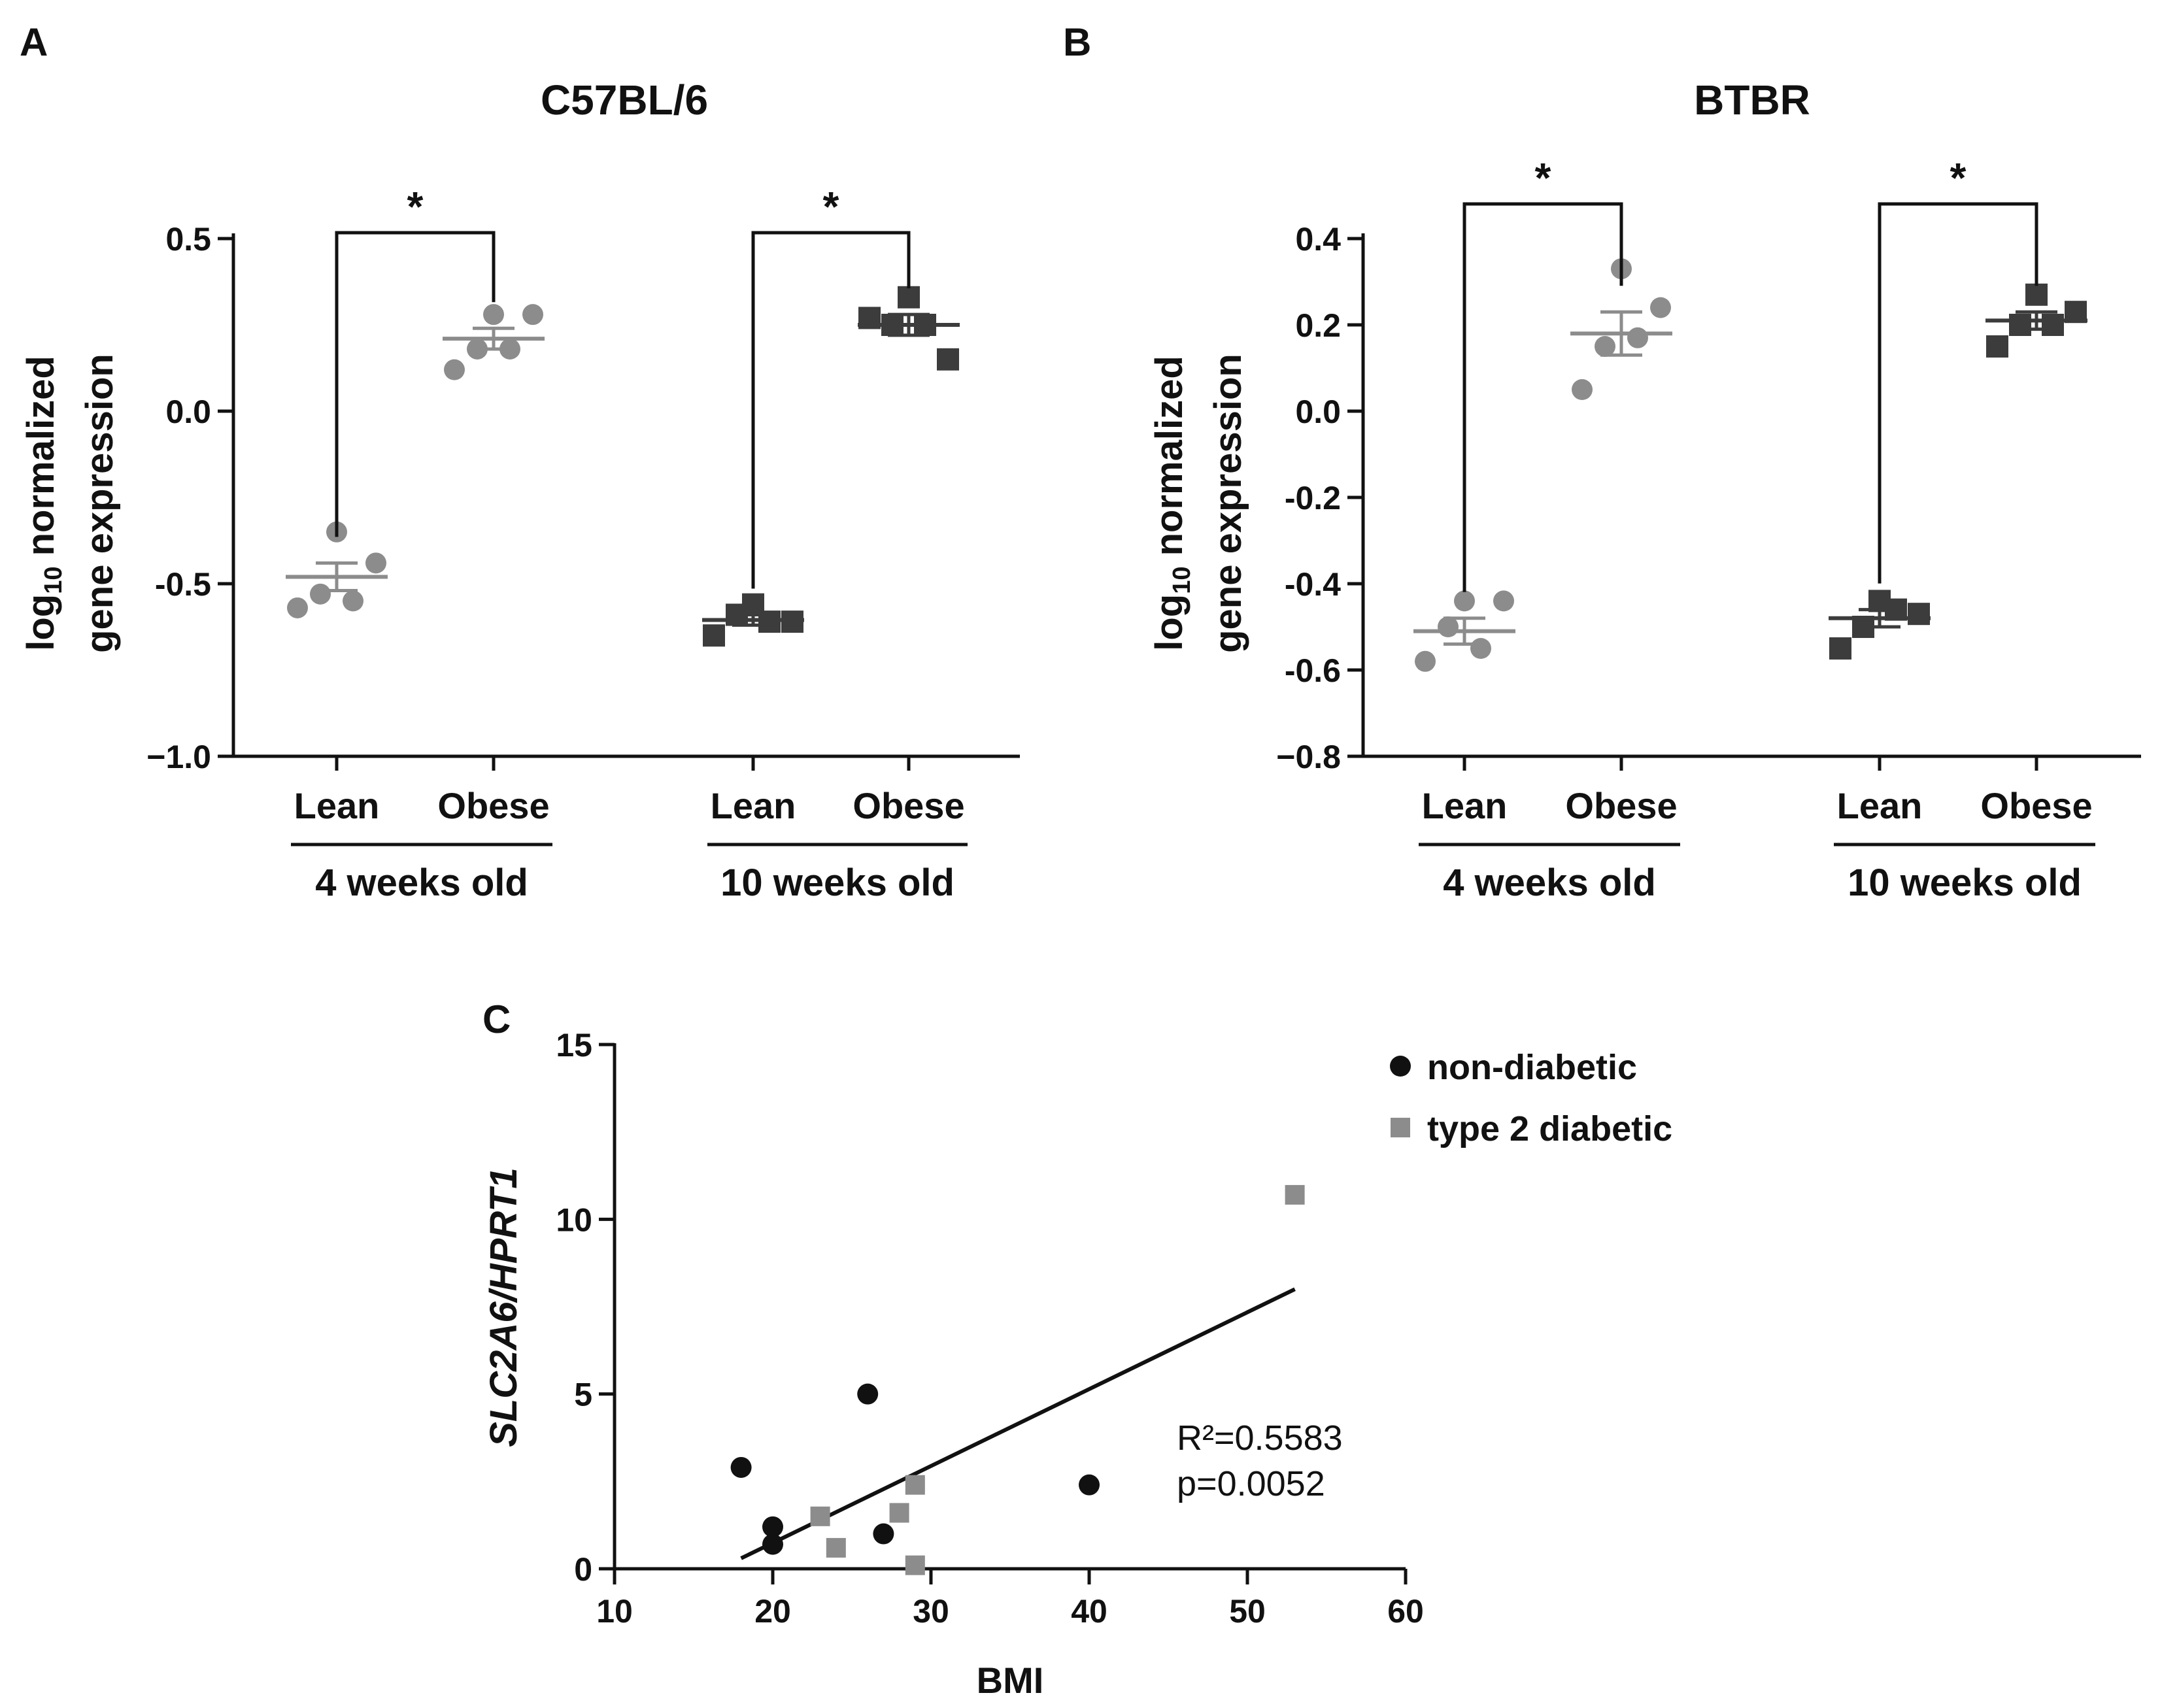  What do you see at coordinates (1089, 1612) in the screenshot?
I see `x-tick-label: 40` at bounding box center [1089, 1612].